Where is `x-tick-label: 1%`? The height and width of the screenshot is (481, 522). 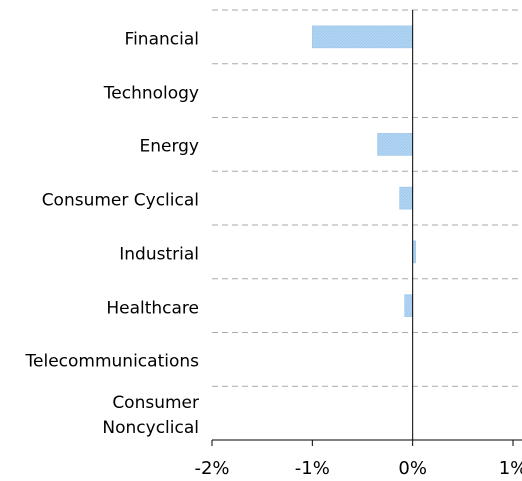 x-tick-label: 1% is located at coordinates (510, 468).